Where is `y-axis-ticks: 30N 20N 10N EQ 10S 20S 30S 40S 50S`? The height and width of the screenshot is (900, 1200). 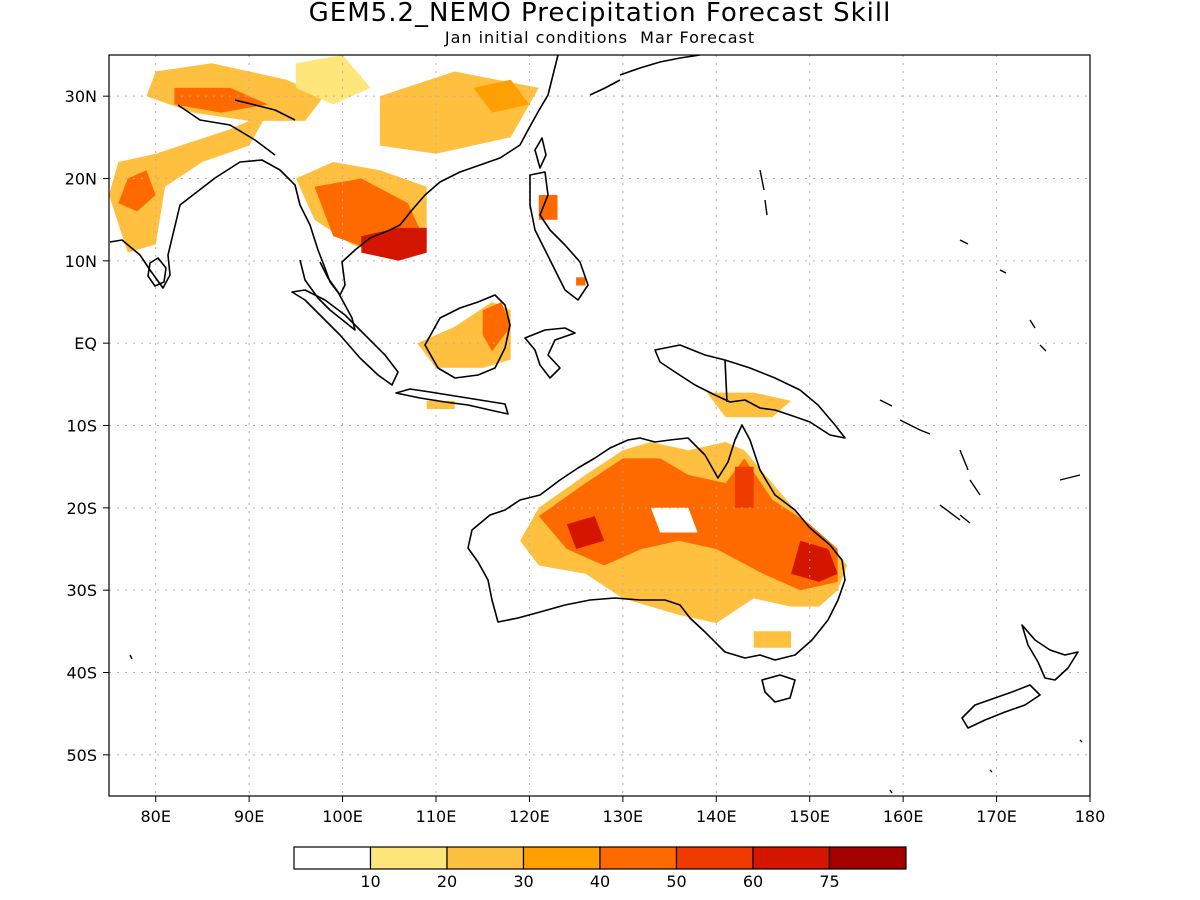 y-axis-ticks: 30N 20N 10N EQ 10S 20S 30S 40S 50S is located at coordinates (87, 426).